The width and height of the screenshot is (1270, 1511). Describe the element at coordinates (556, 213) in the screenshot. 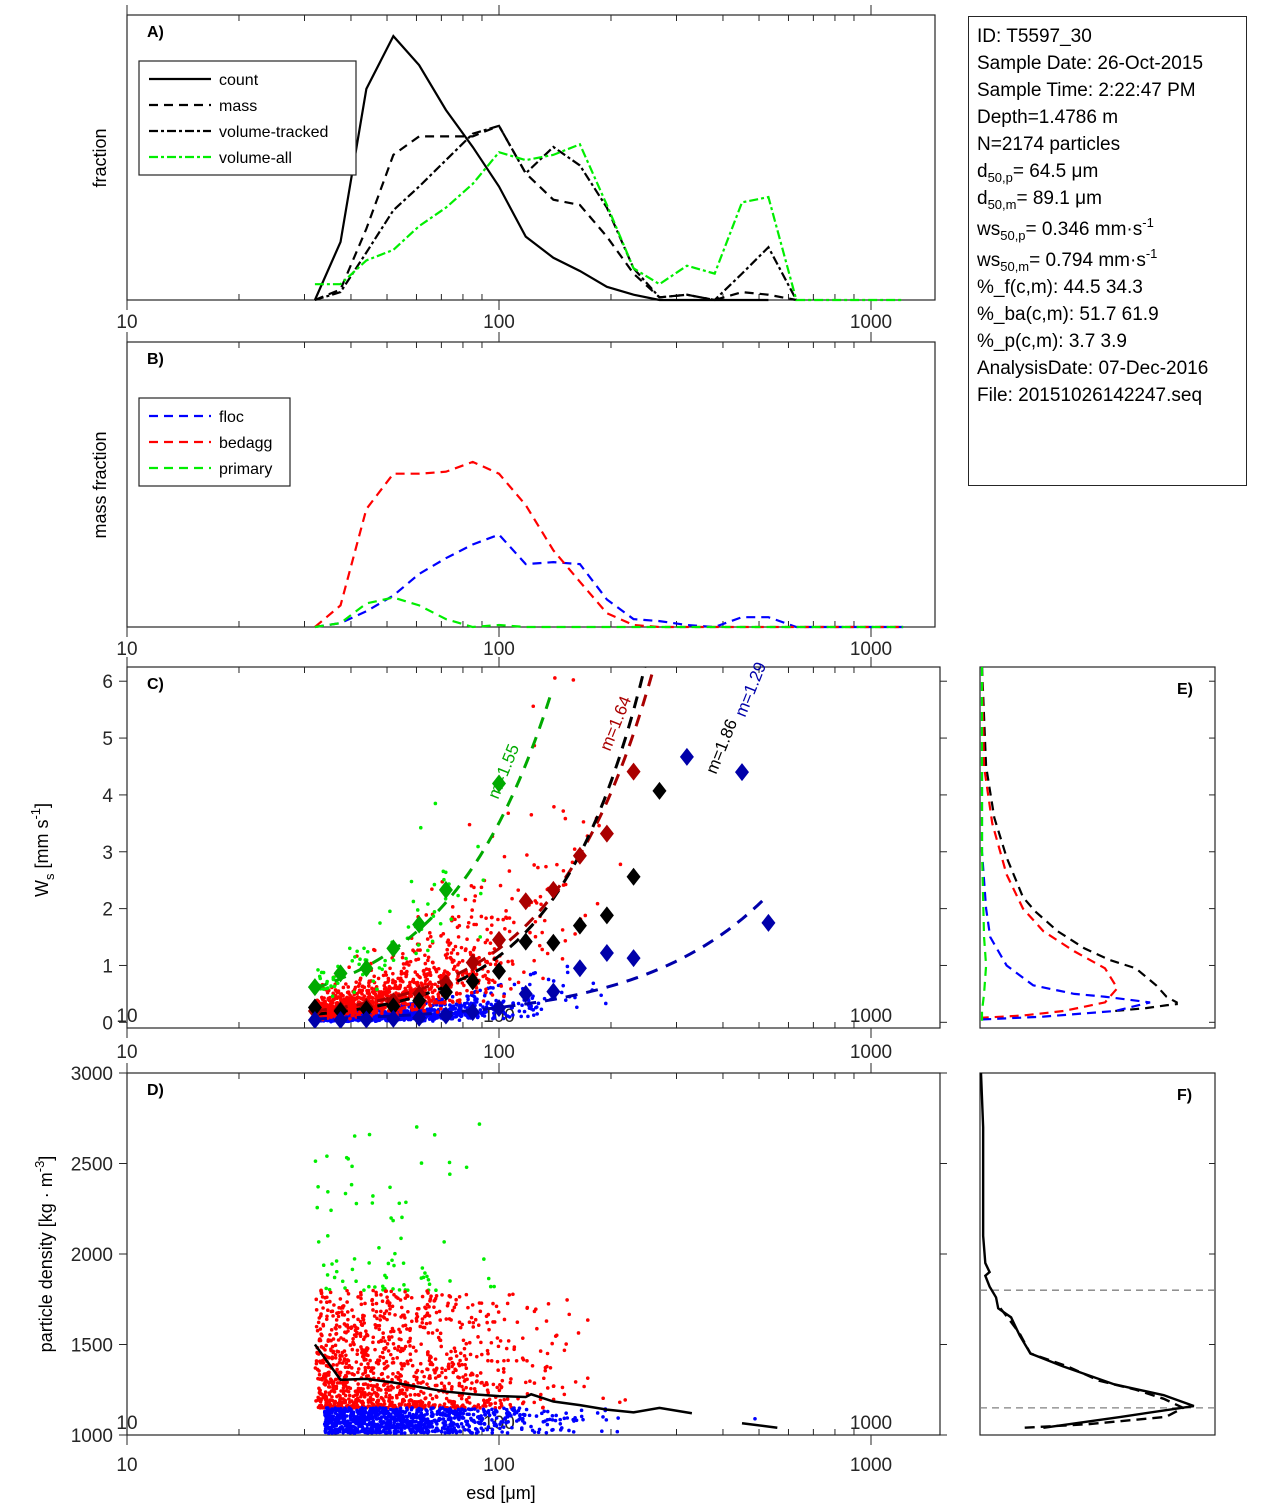

I see `series-line-volume-tracked` at that location.